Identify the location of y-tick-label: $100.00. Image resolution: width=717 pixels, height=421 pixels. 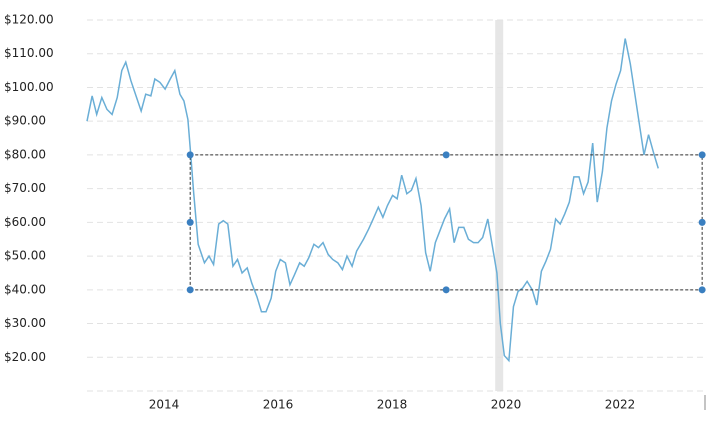
(29, 87).